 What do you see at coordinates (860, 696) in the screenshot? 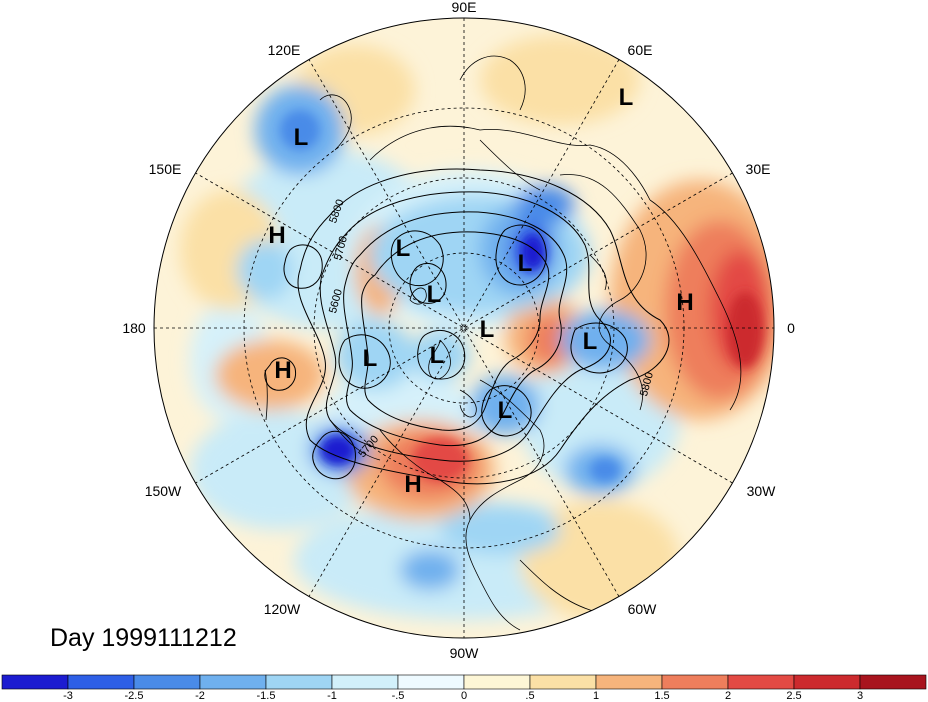
I see `colorbar-tick-label: 3` at bounding box center [860, 696].